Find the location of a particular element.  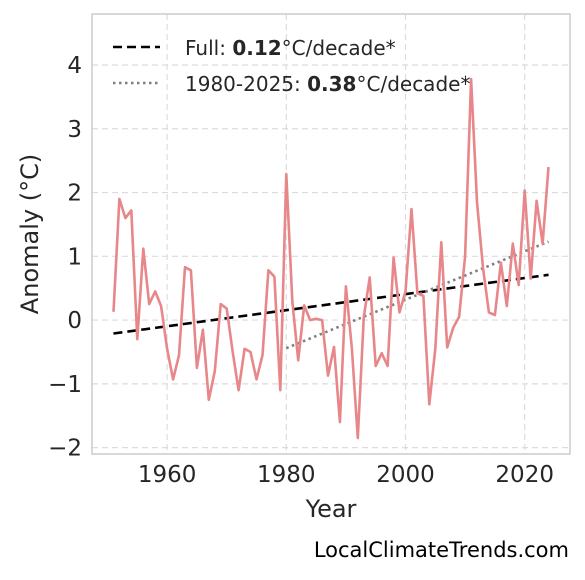

y-tick-label: 2 is located at coordinates (74, 194).